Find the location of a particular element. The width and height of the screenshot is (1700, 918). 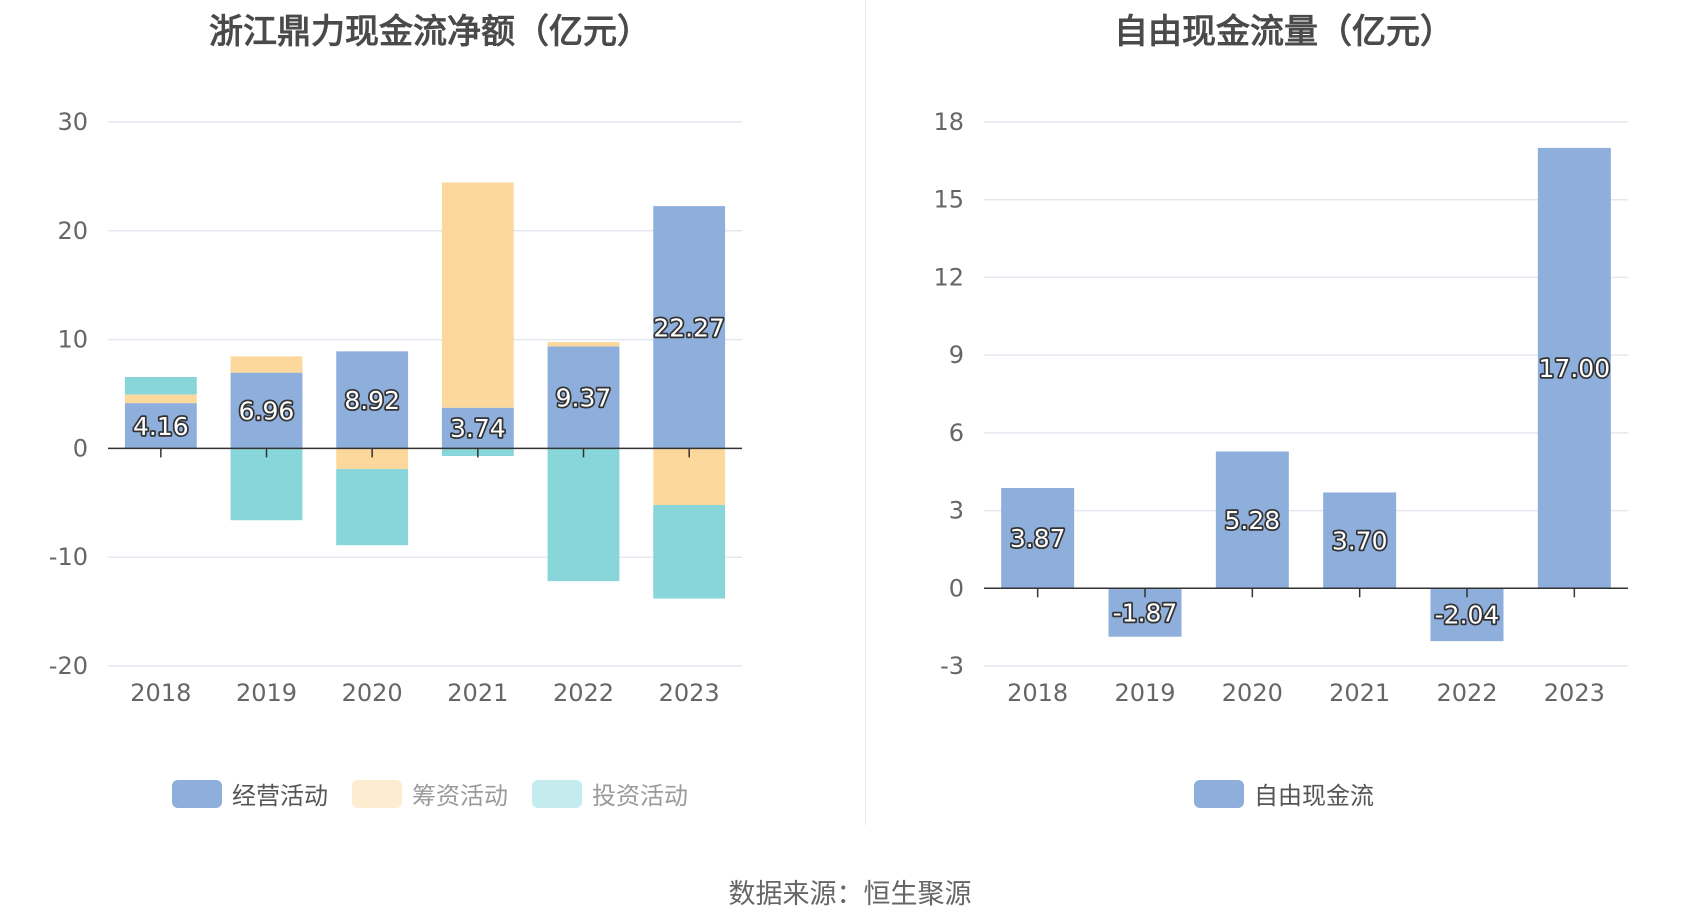

bar-筹资活动-2019 is located at coordinates (266, 364).